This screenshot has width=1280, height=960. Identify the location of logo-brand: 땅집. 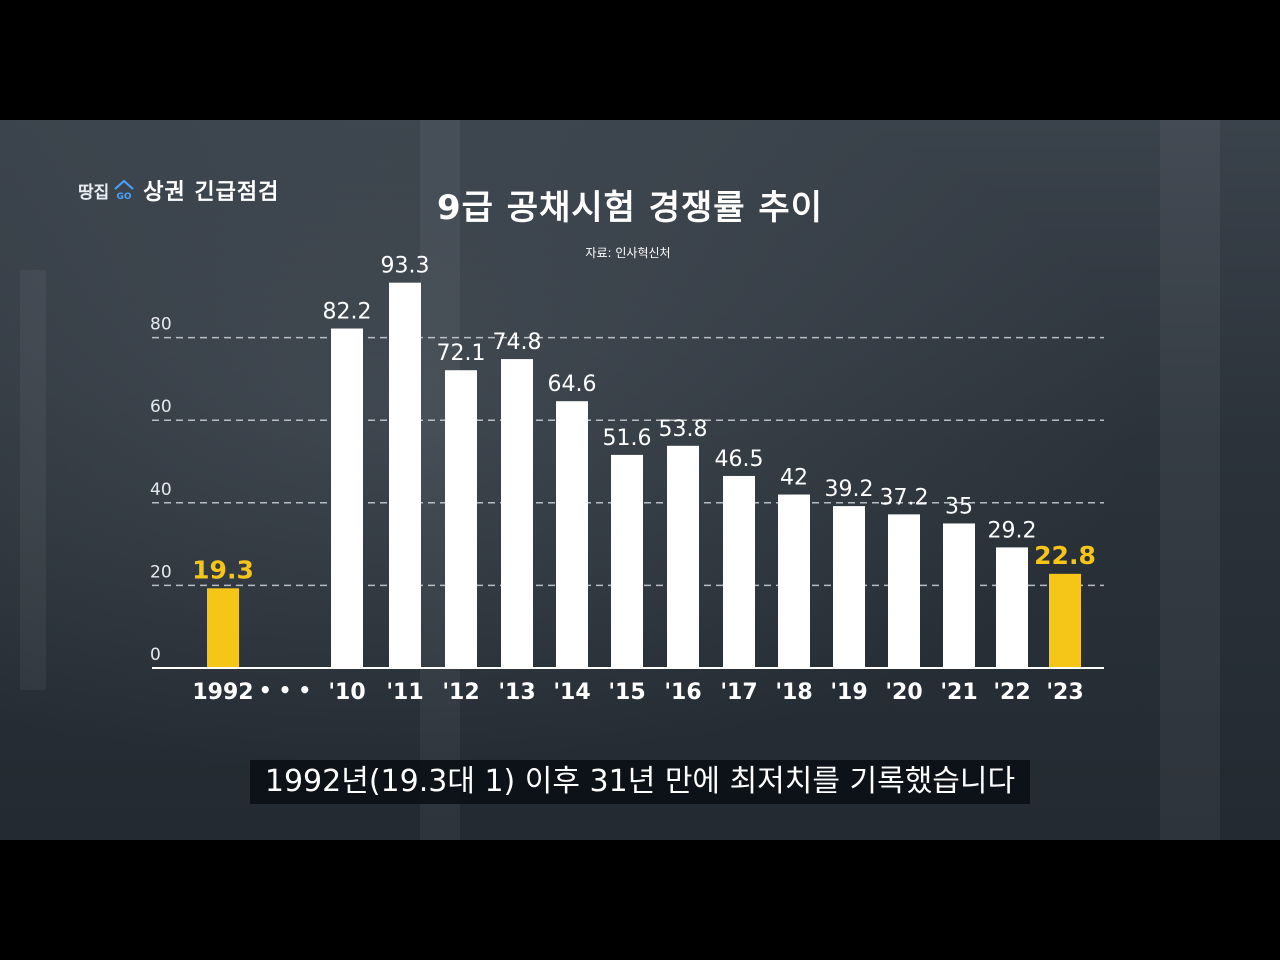
(94, 192).